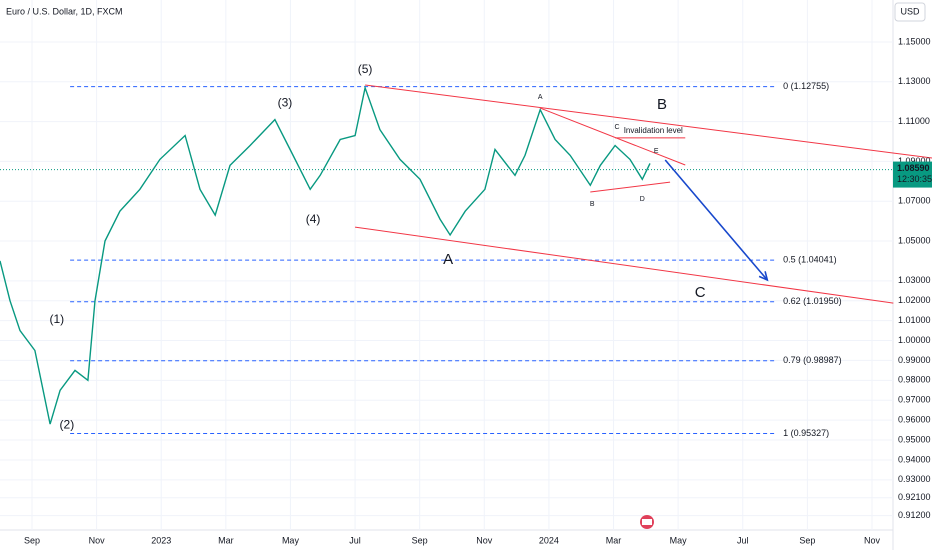 The image size is (932, 550). Describe the element at coordinates (914, 161) in the screenshot. I see `y-tick-label: 1.09000` at that location.